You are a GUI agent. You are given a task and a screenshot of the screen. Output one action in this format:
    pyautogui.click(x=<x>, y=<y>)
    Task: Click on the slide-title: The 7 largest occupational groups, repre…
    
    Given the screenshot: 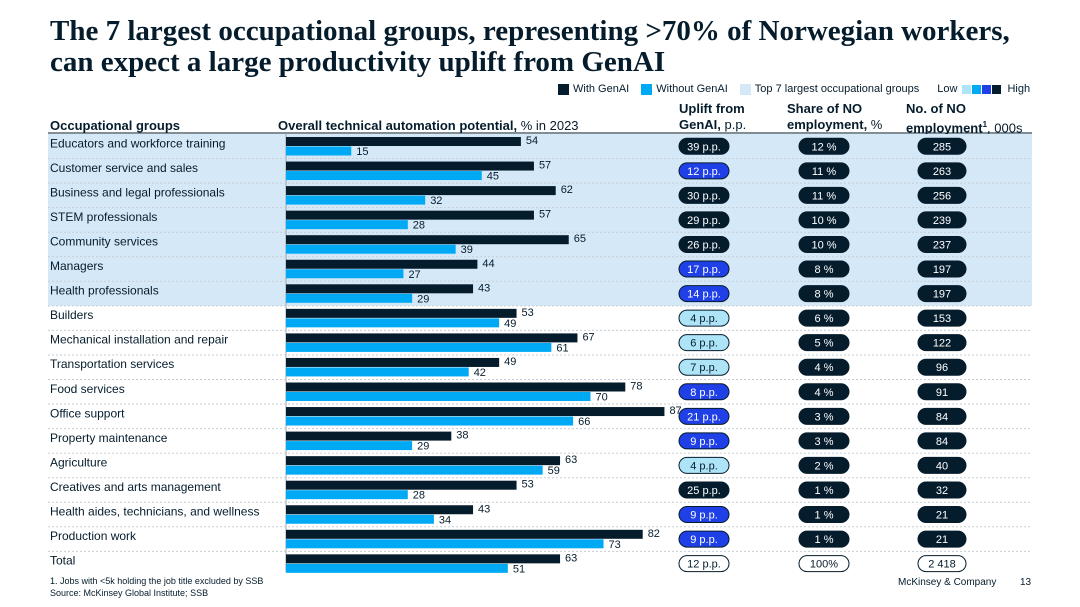 What is the action you would take?
    pyautogui.click(x=530, y=46)
    